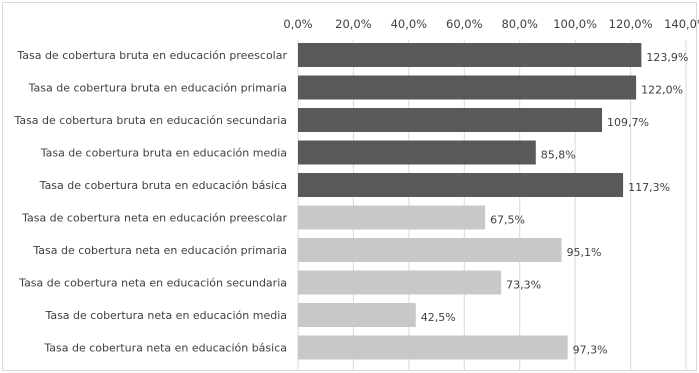  I want to click on x-tick-label: 100,0%, so click(575, 24).